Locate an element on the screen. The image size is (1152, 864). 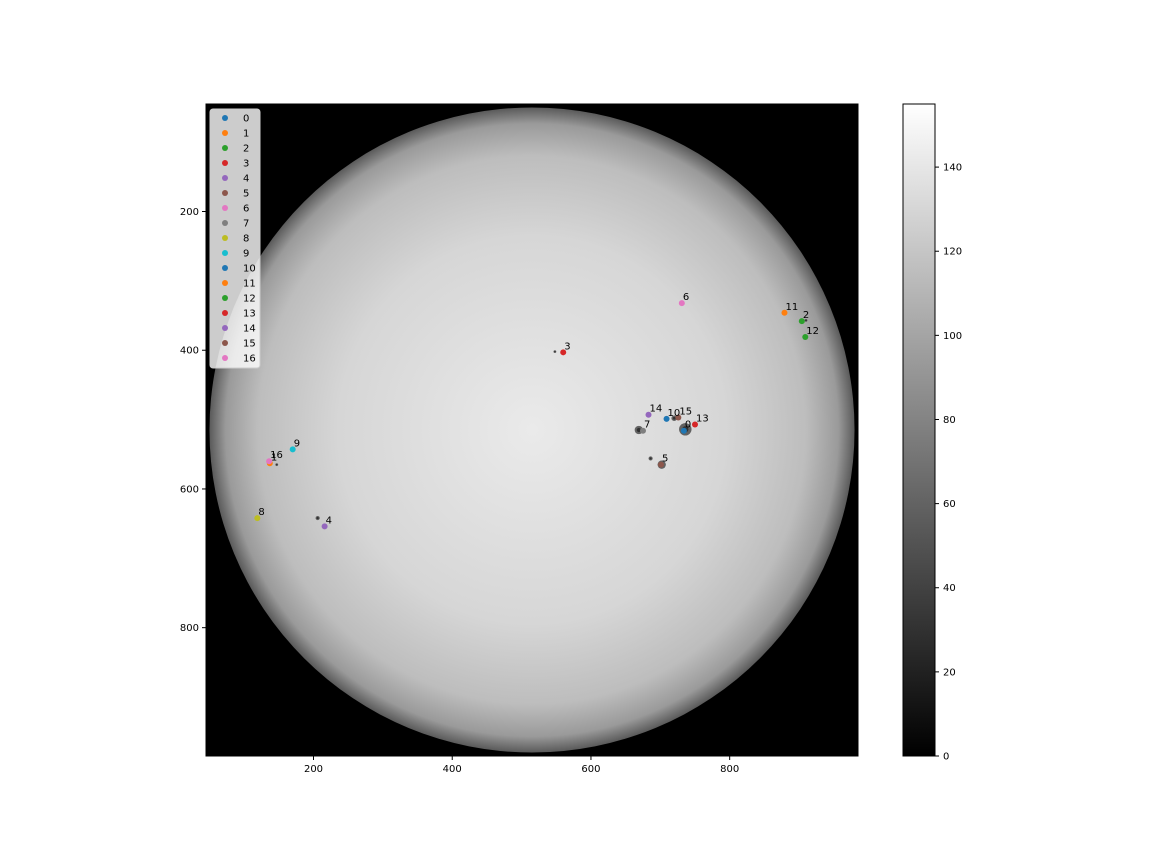
colorbar-ticks: 0 20 40 60 80 100 120 140 is located at coordinates (948, 463).